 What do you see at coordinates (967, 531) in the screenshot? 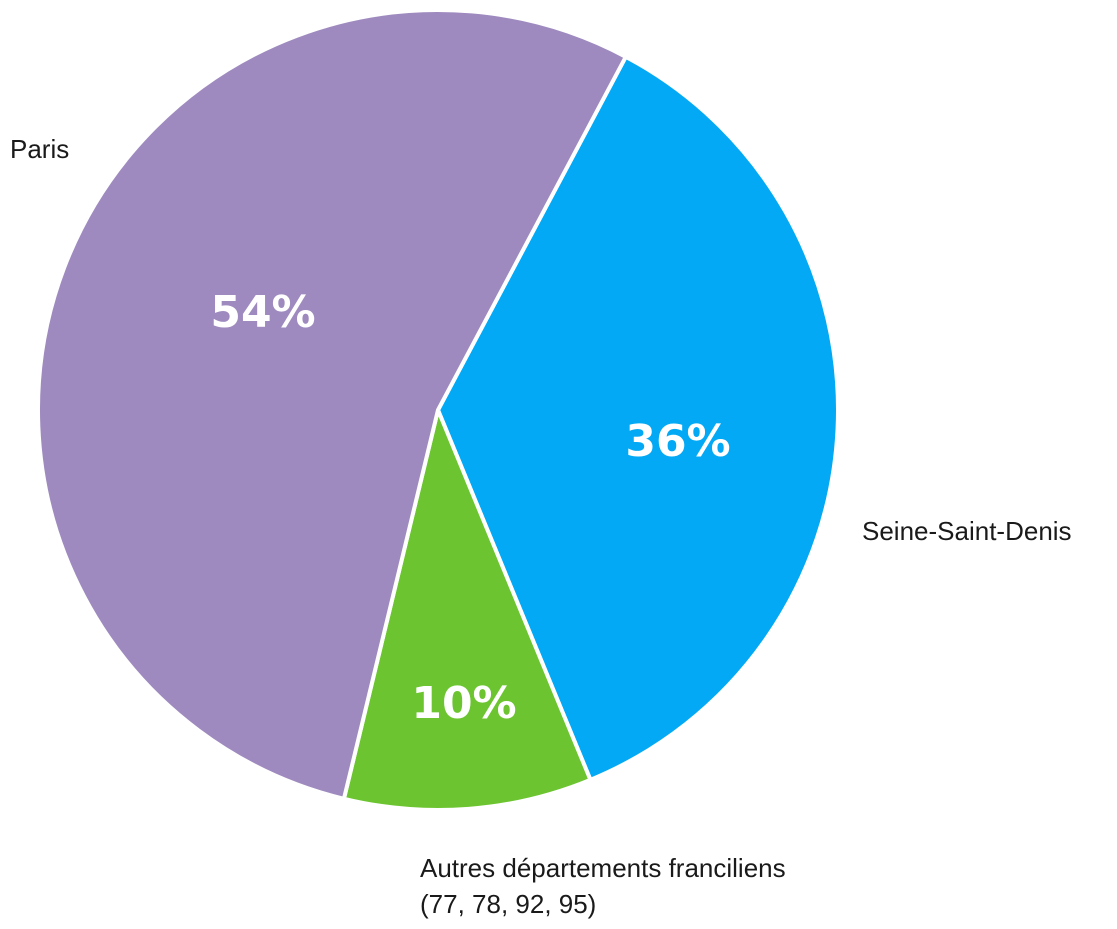
I see `category-label-seine-saint-denis: Seine-Saint-Denis` at bounding box center [967, 531].